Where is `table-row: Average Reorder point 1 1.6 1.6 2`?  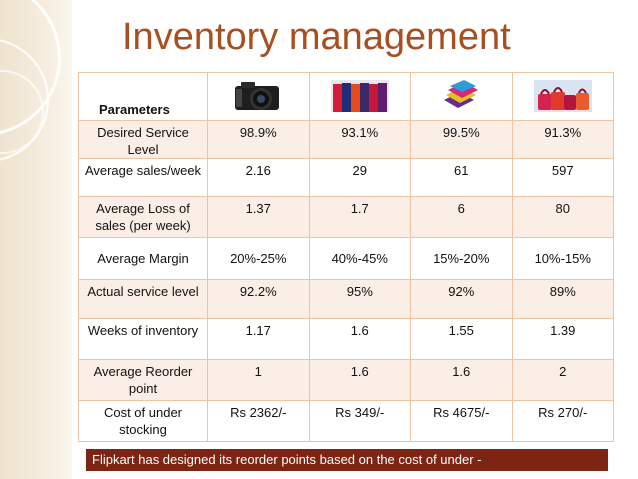 table-row: Average Reorder point 1 1.6 1.6 2 is located at coordinates (346, 380).